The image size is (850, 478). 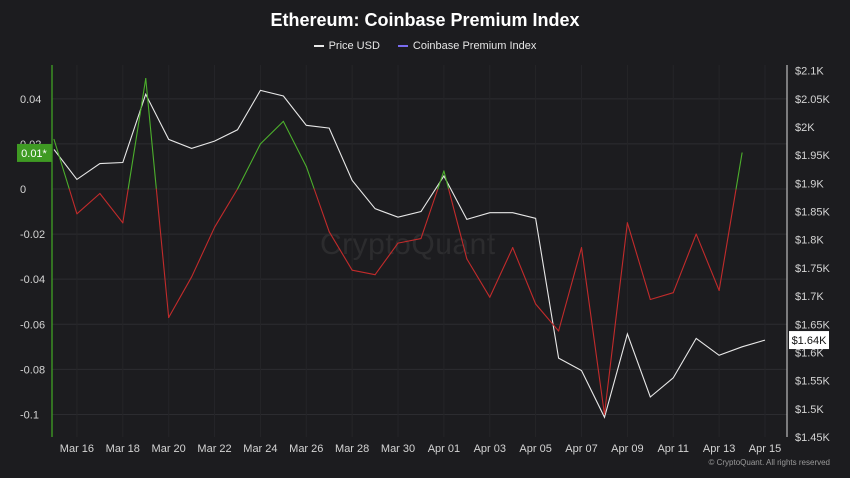 I want to click on y-right-tick-label: $1.8K, so click(x=809, y=241).